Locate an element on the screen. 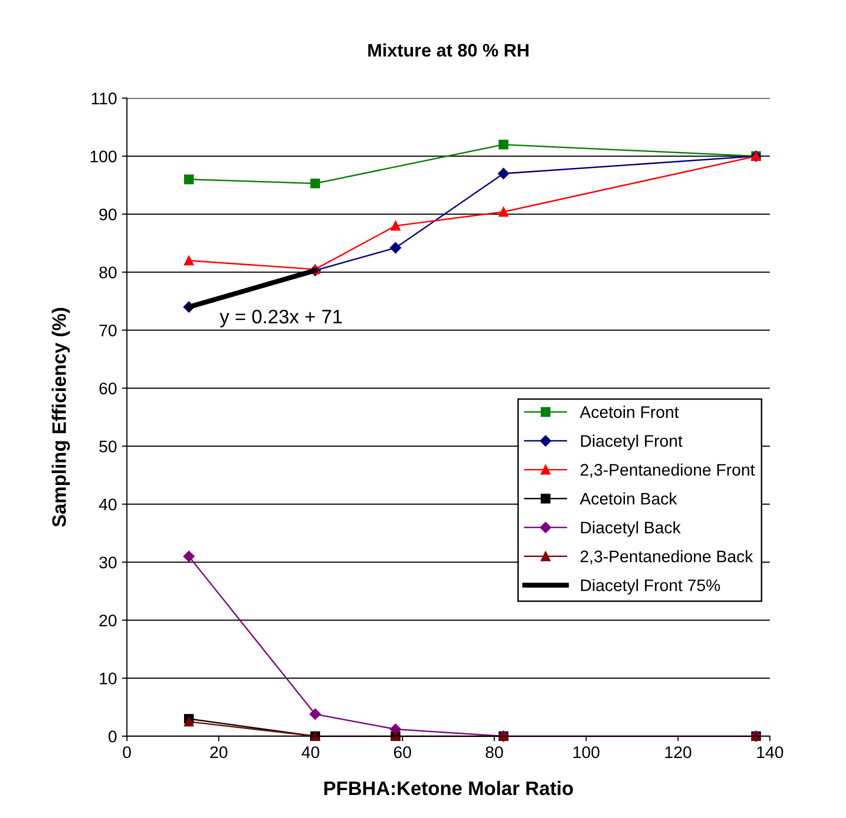 The image size is (846, 818). legend-label: Acetoin Back is located at coordinates (629, 498).